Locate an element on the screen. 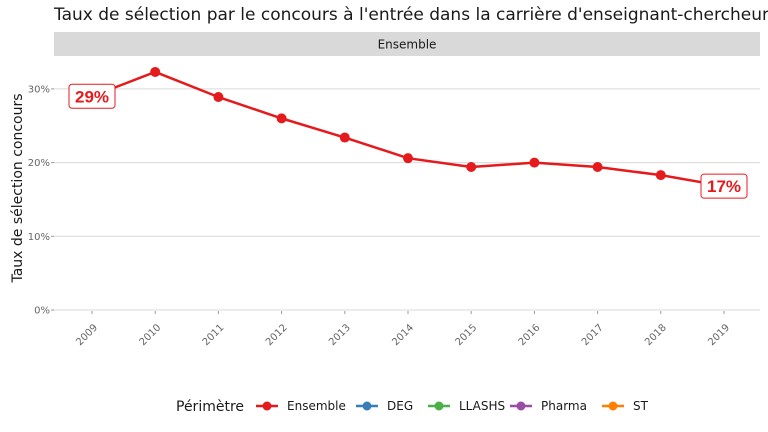 The height and width of the screenshot is (432, 768). x-tick-label: 2017 is located at coordinates (593, 335).